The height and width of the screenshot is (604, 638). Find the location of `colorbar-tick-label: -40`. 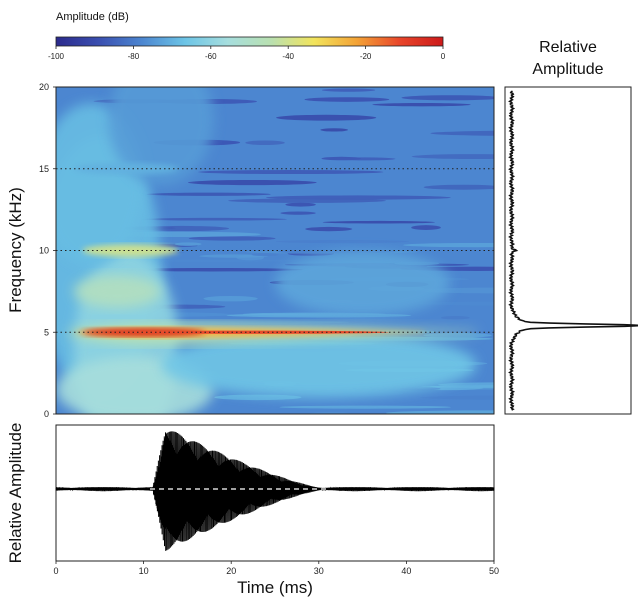

colorbar-tick-label: -40 is located at coordinates (288, 56).